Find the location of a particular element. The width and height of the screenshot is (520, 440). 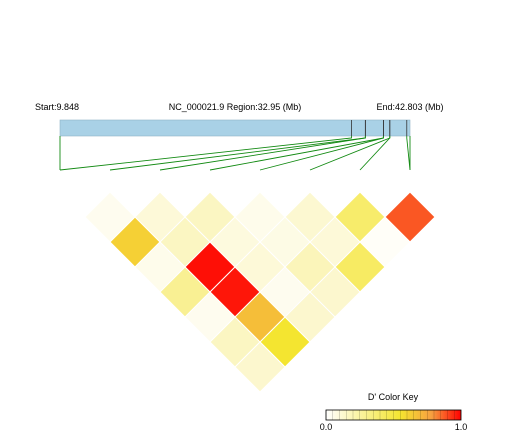

snp-connector-lines is located at coordinates (235, 153).